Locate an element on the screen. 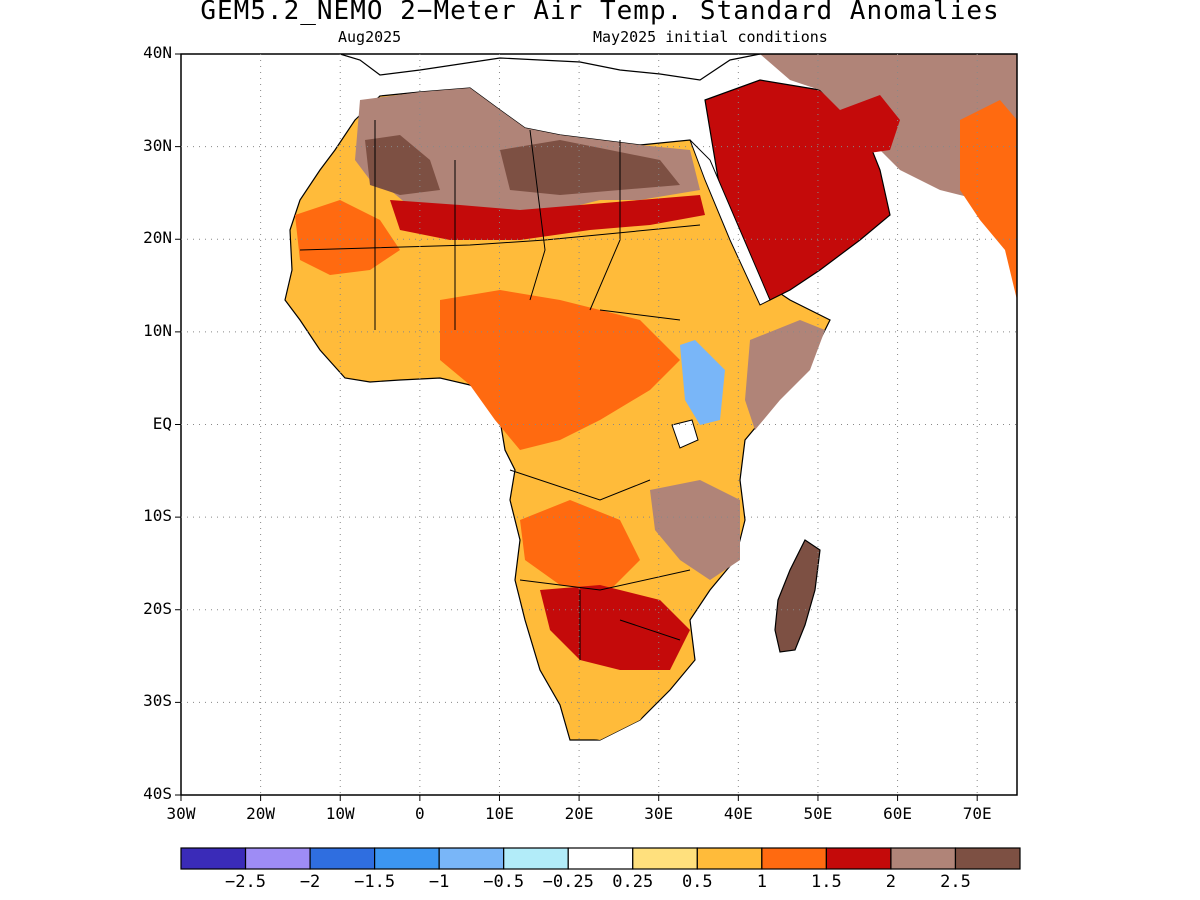 Image resolution: width=1200 pixels, height=900 pixels. lon-label: 40E is located at coordinates (738, 813).